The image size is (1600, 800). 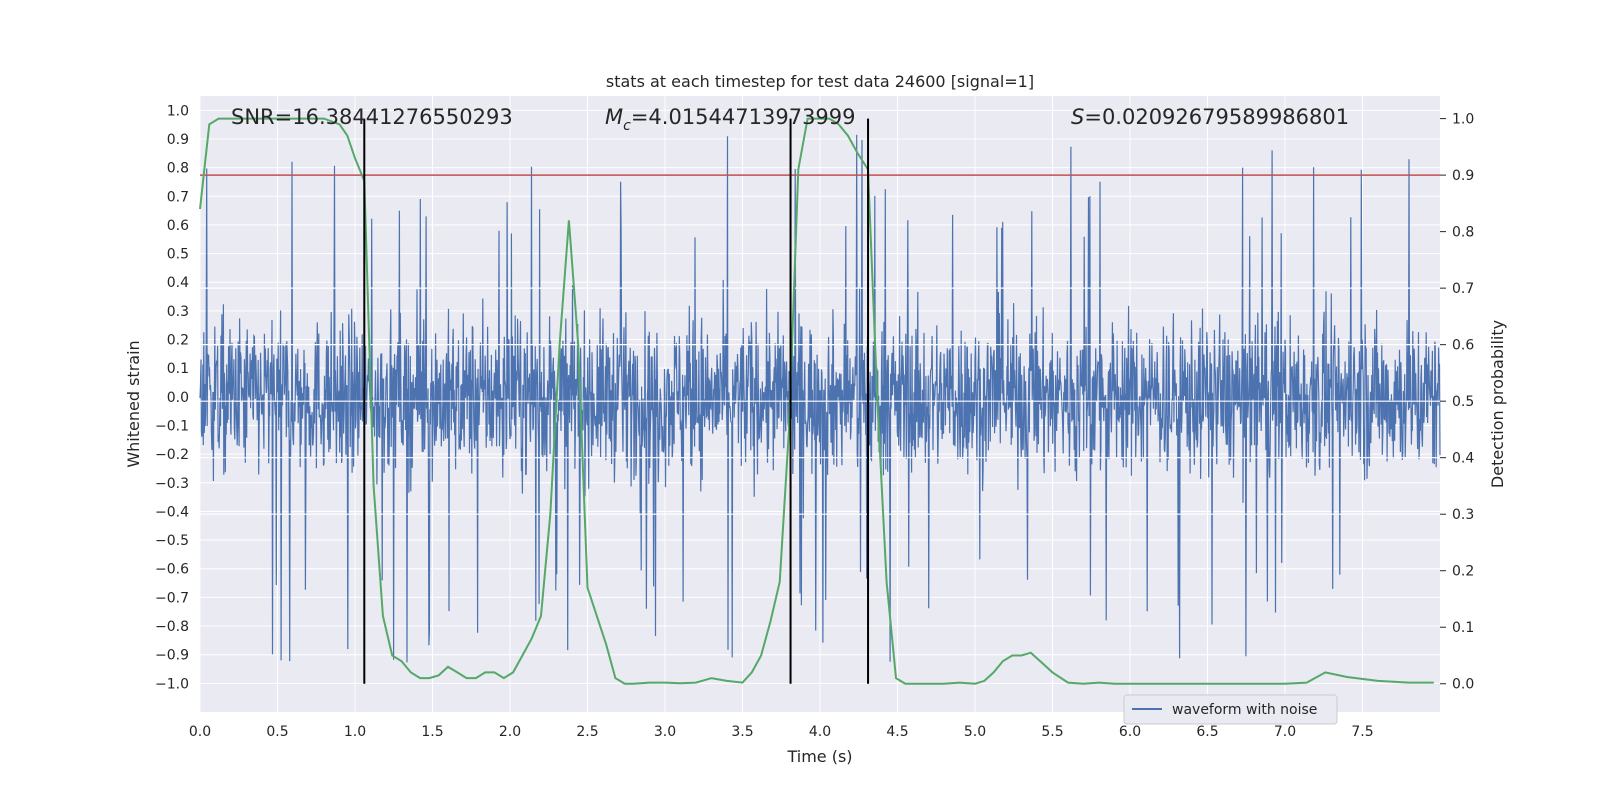 What do you see at coordinates (178, 140) in the screenshot?
I see `y-left-tick-label: 0.9` at bounding box center [178, 140].